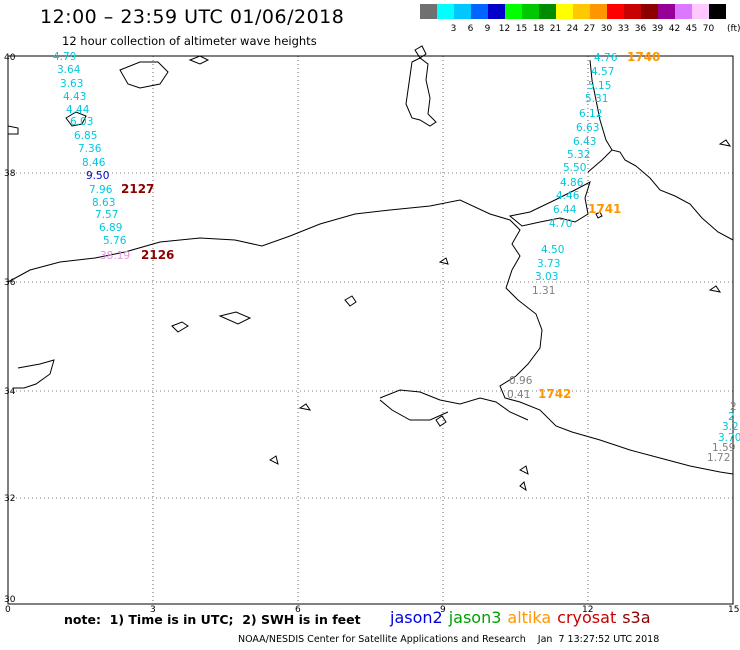 Image resolution: width=740 pixels, height=650 pixels. Describe the element at coordinates (543, 291) in the screenshot. I see `wave-height-value: 1.31` at that location.